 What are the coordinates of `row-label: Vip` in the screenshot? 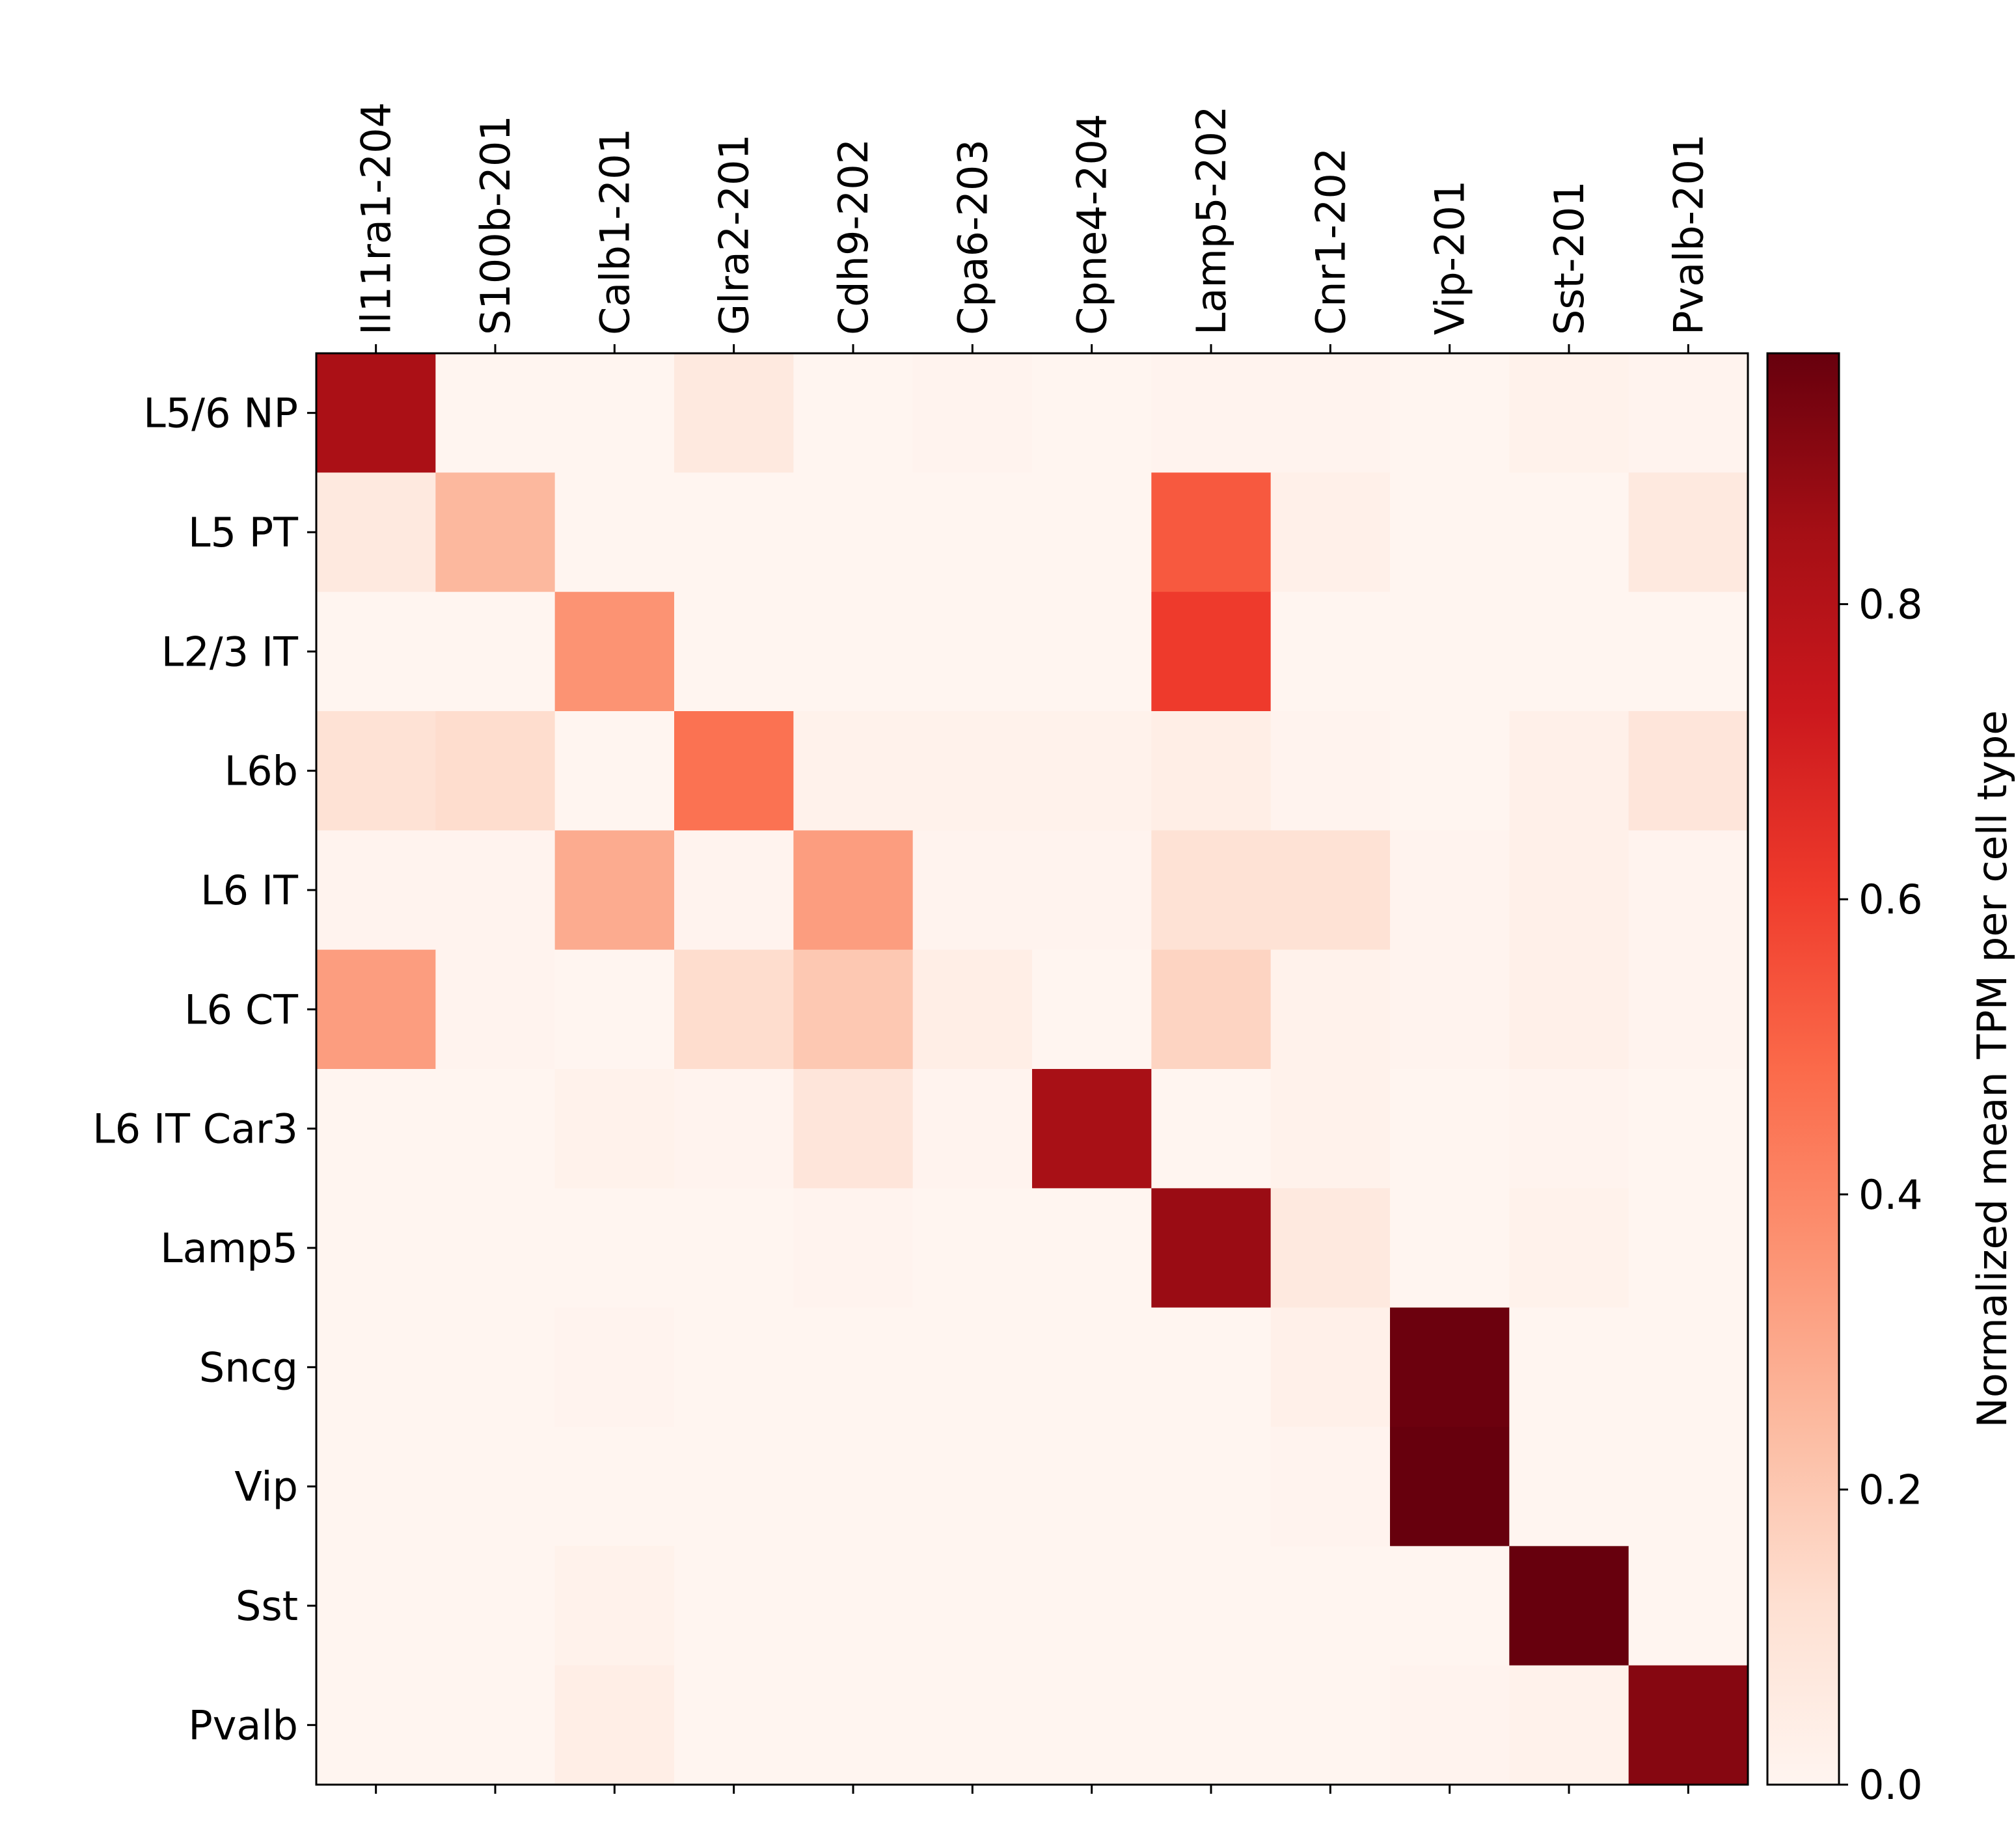 It's located at (266, 1487).